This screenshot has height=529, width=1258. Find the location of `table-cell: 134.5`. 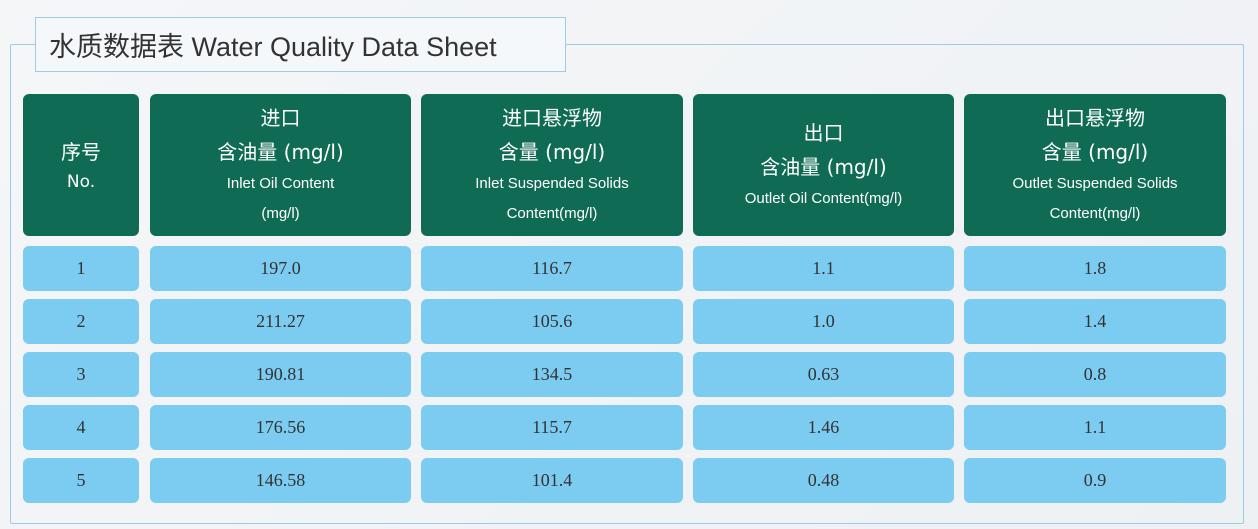

table-cell: 134.5 is located at coordinates (552, 374).